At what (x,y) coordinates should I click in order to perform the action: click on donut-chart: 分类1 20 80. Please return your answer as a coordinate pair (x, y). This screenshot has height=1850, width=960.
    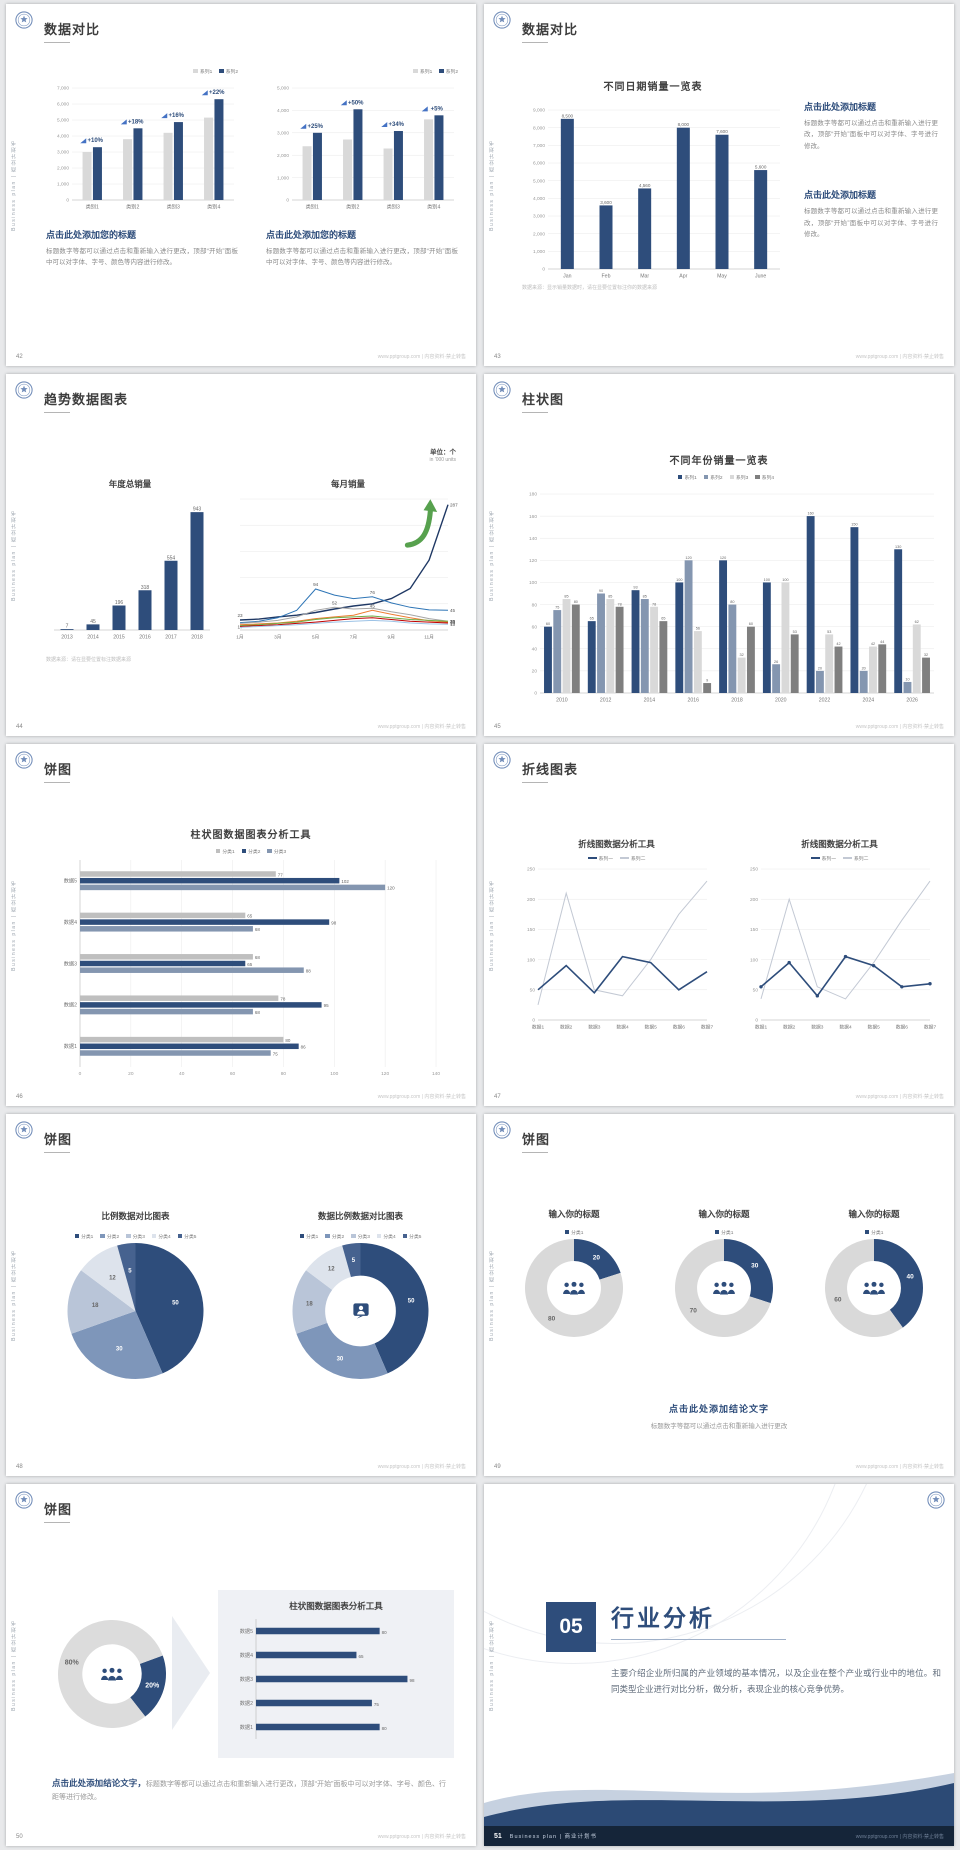
    Looking at the image, I should click on (574, 1283).